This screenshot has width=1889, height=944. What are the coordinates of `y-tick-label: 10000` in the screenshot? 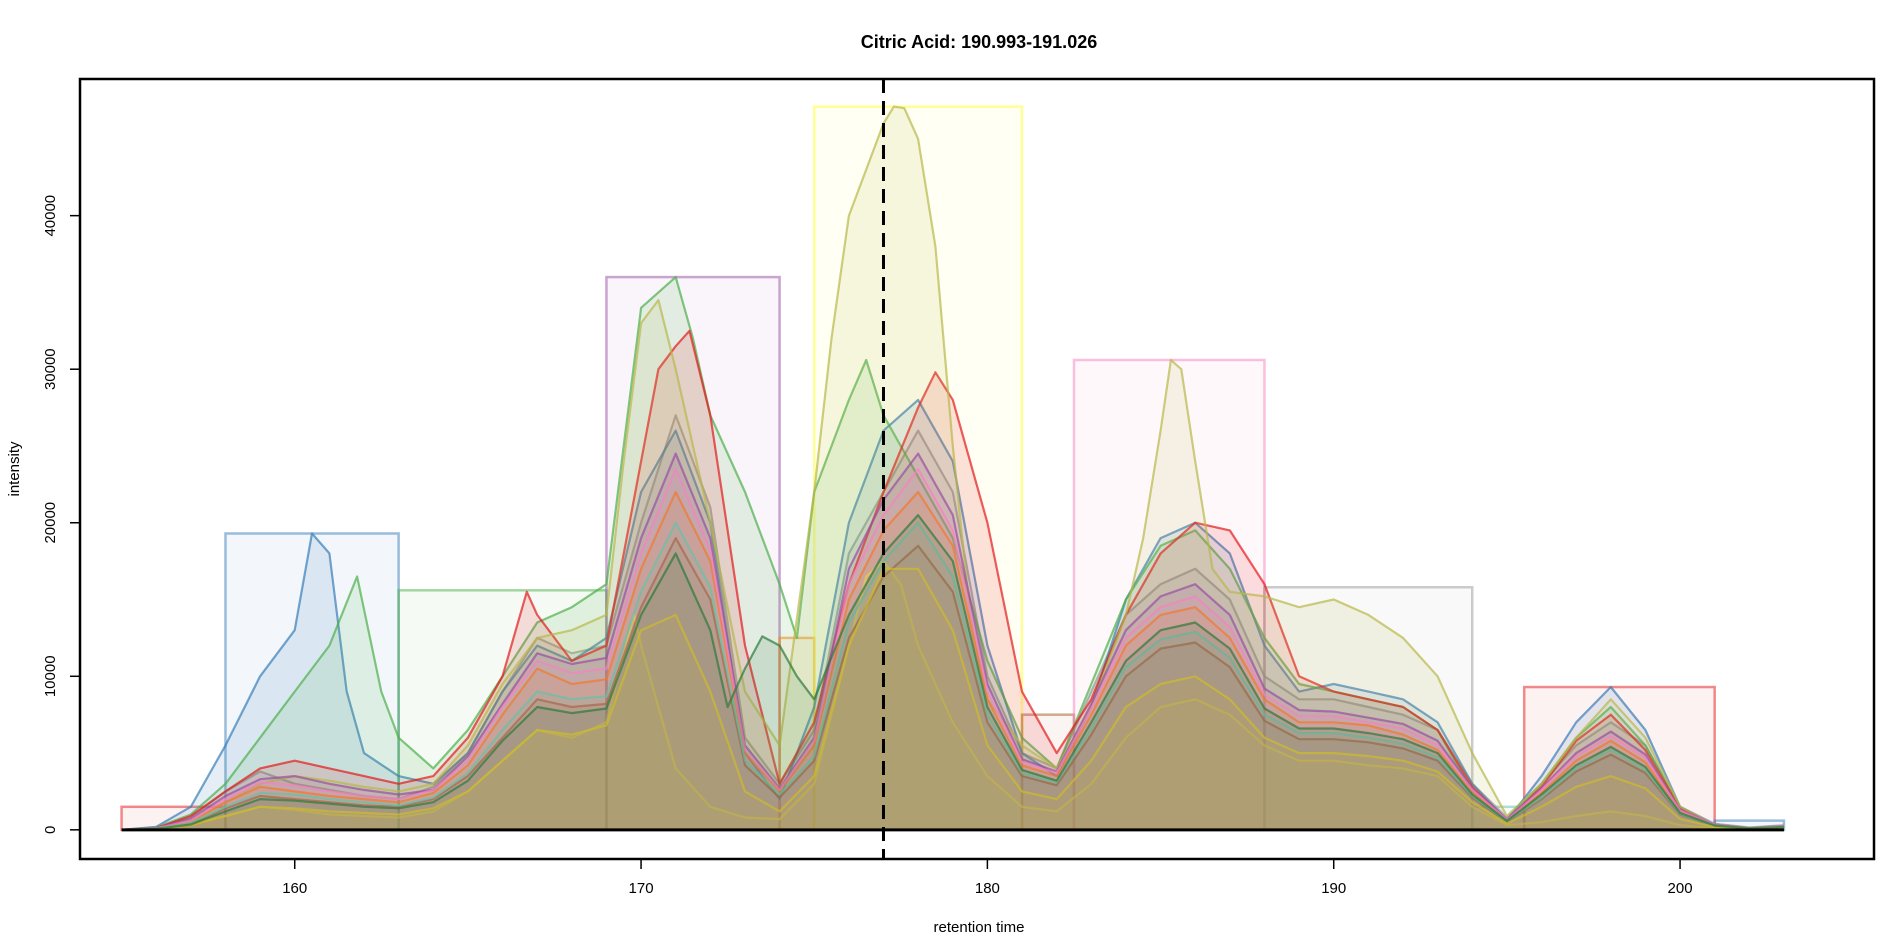 It's located at (50, 676).